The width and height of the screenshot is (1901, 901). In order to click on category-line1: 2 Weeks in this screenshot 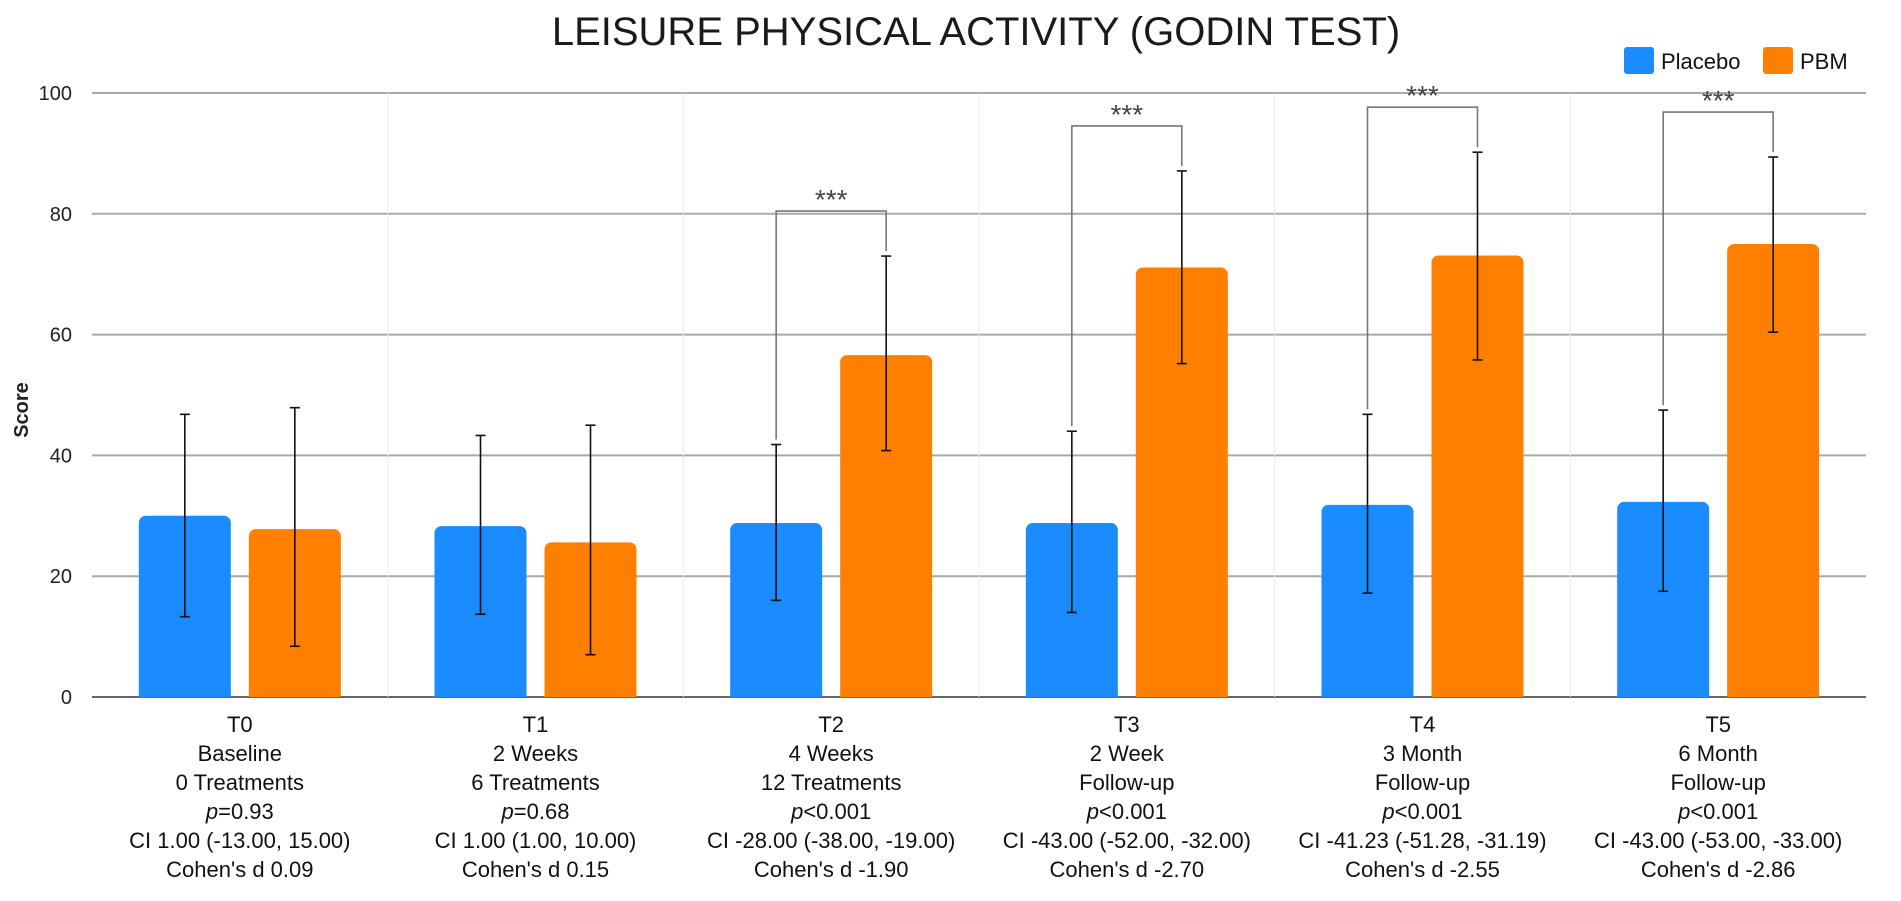, I will do `click(535, 753)`.